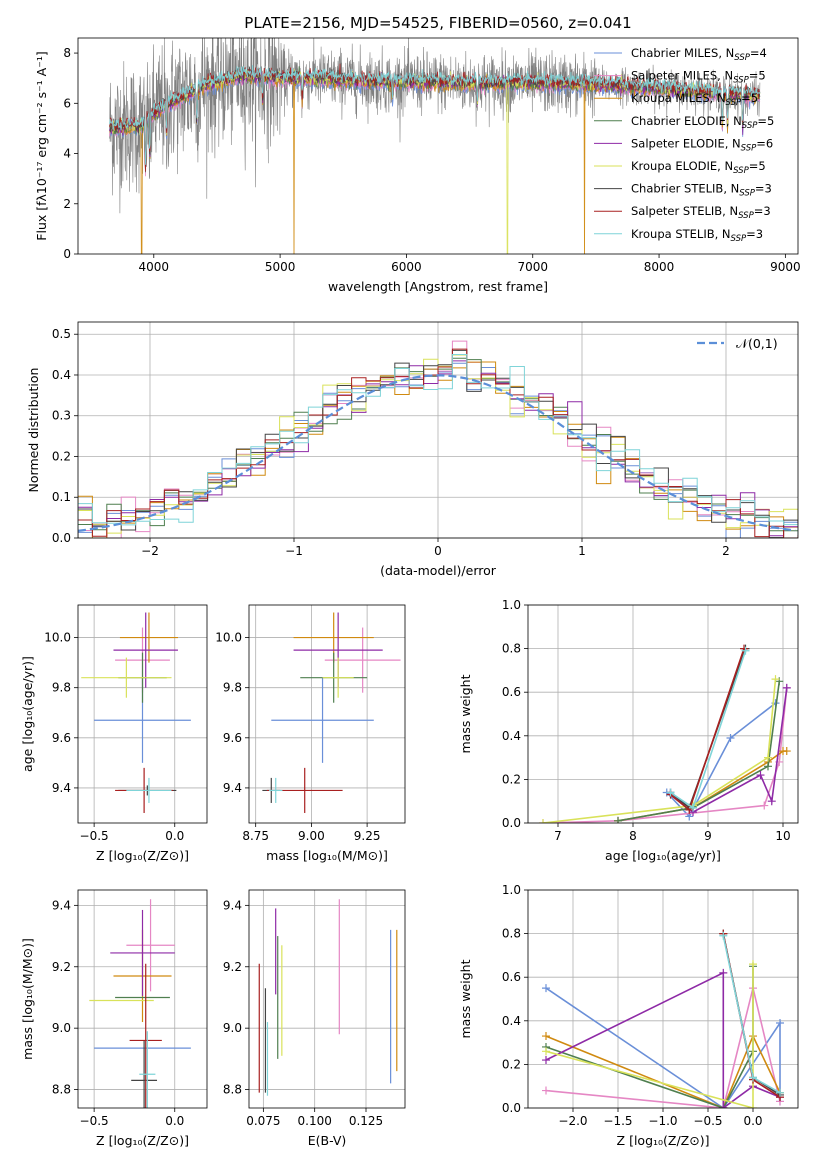 This screenshot has height=1170, width=819. What do you see at coordinates (662, 1121) in the screenshot?
I see `x-tick-label: −1.0` at bounding box center [662, 1121].